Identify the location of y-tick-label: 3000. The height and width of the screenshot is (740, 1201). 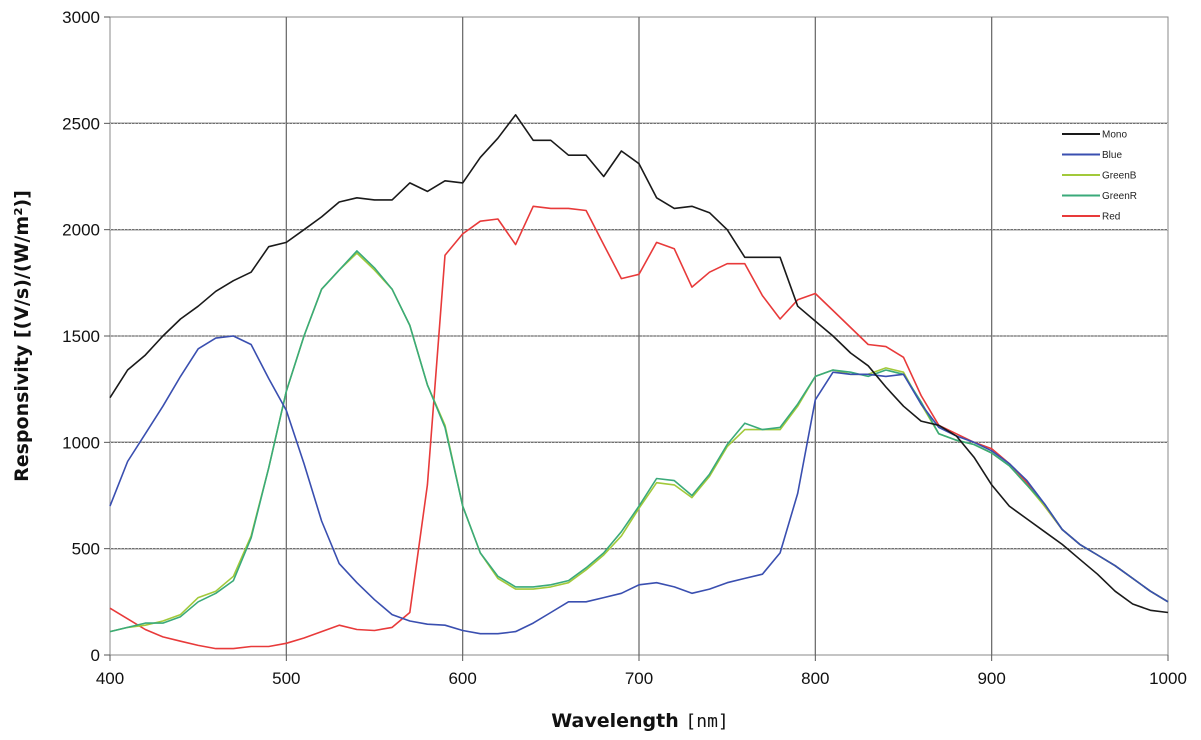
(81, 17).